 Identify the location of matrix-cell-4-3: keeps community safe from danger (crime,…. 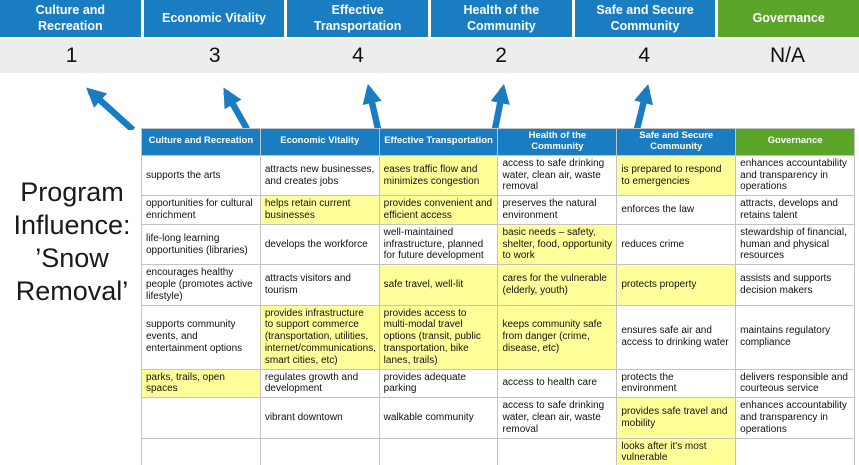
(557, 337).